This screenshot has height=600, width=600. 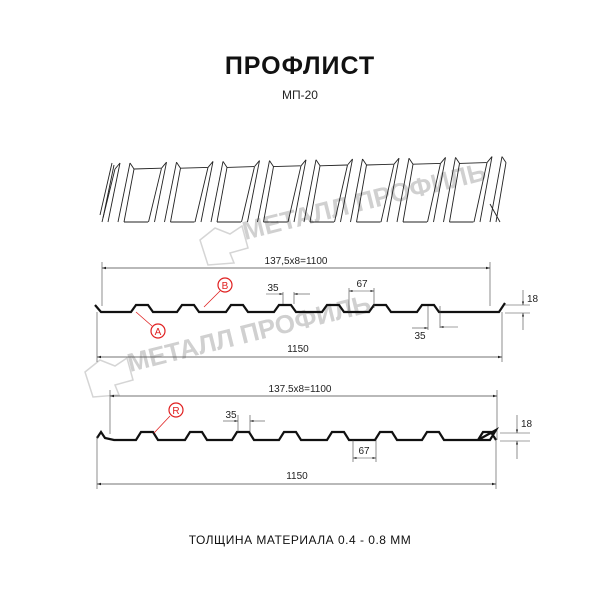 What do you see at coordinates (300, 540) in the screenshot?
I see `material-thickness-note: ТОЛЩИНА МАТЕРИАЛА 0.4 - 0.8 ММ` at bounding box center [300, 540].